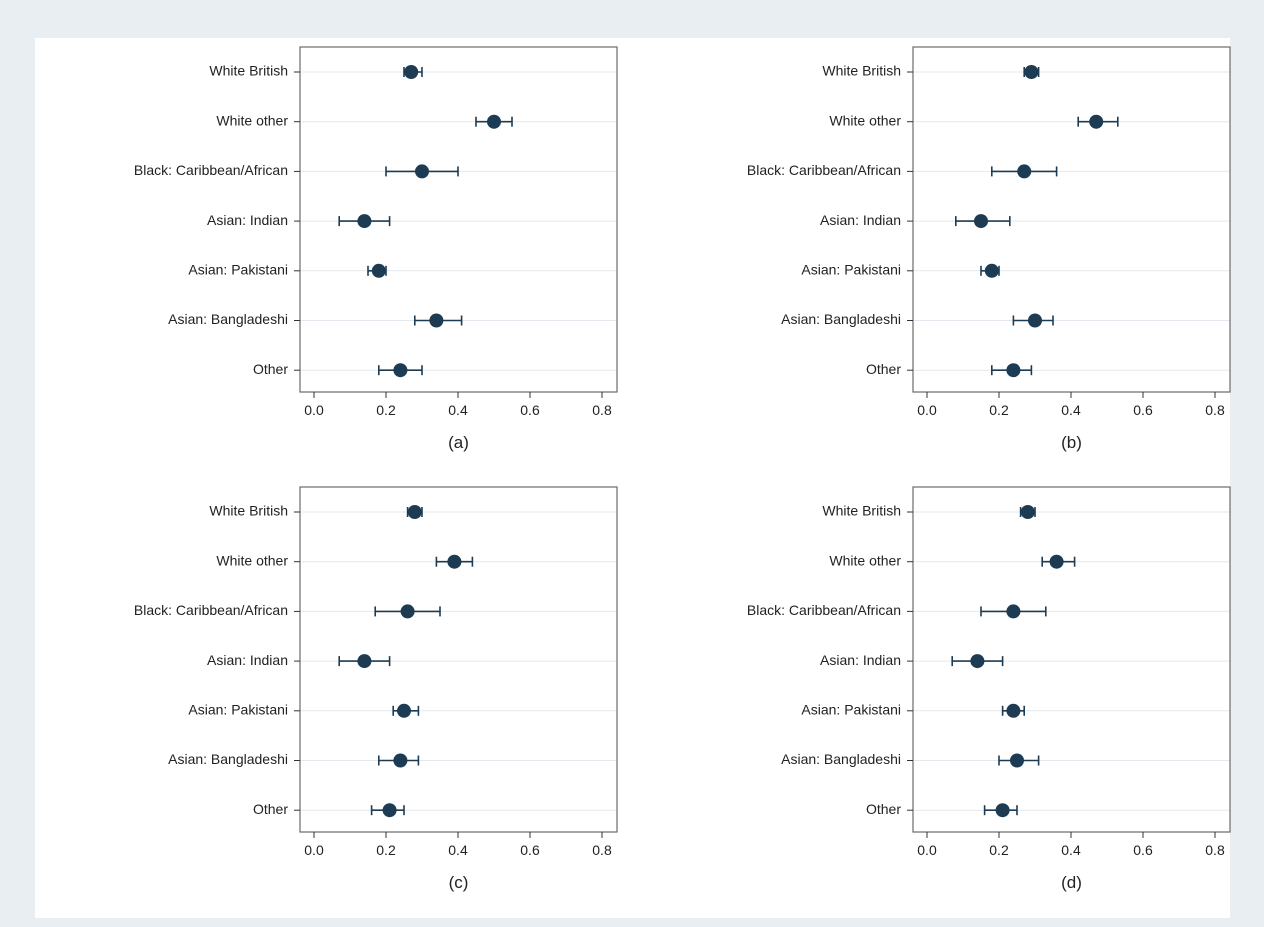 Image resolution: width=1264 pixels, height=927 pixels. I want to click on panel-caption: (c), so click(459, 882).